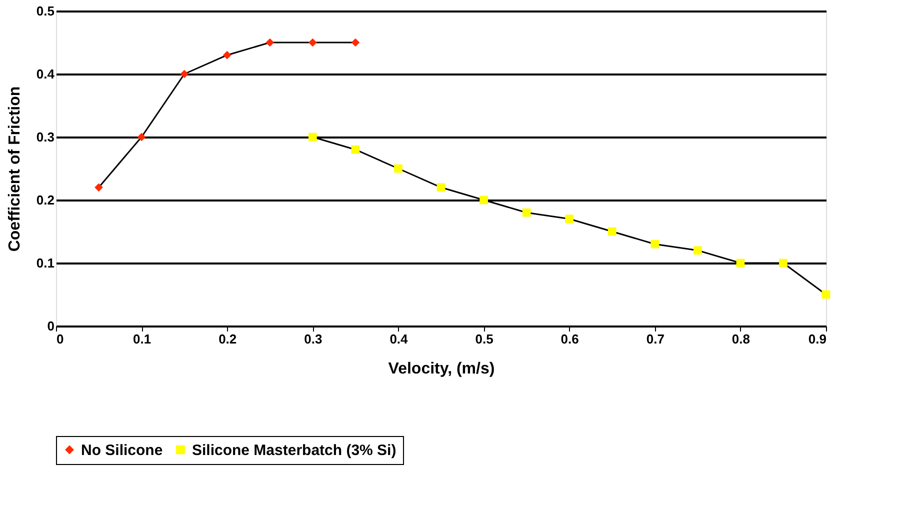 Image resolution: width=916 pixels, height=515 pixels. I want to click on y-tick-label: 0.5, so click(45, 11).